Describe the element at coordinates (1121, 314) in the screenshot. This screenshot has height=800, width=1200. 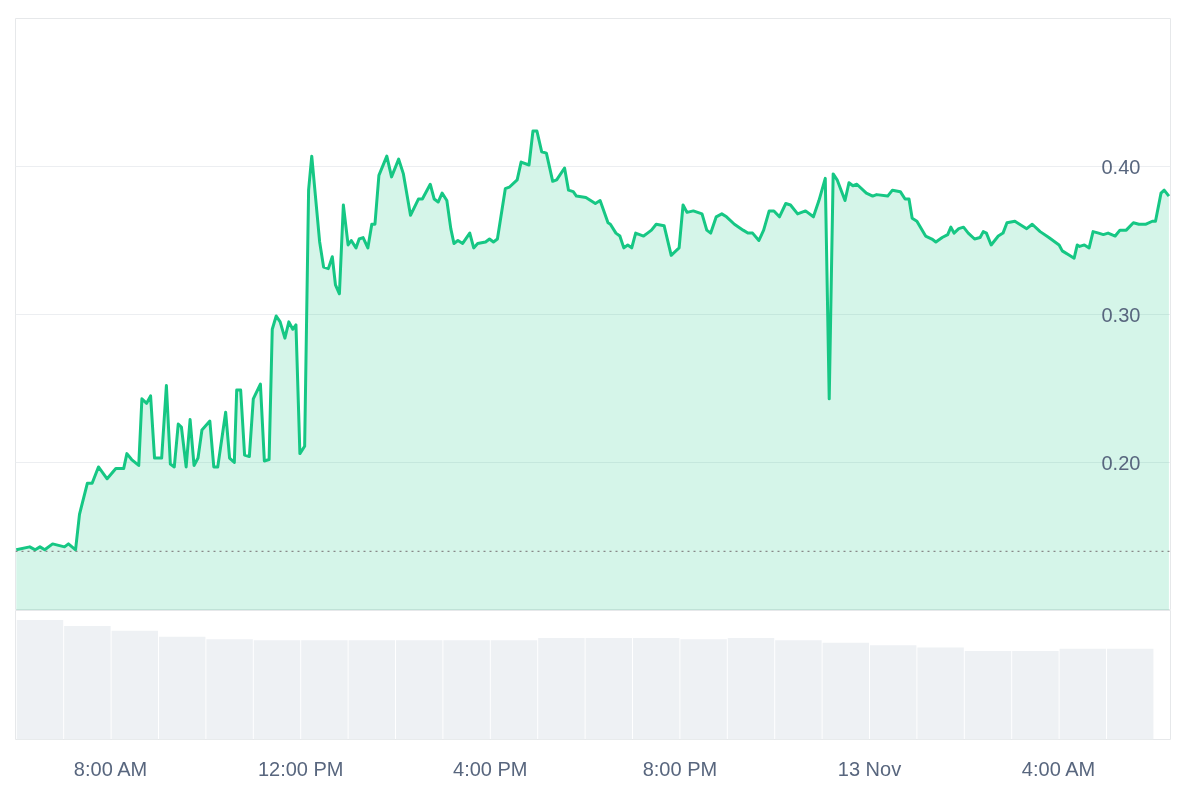
I see `y-tick-label: 0.30` at that location.